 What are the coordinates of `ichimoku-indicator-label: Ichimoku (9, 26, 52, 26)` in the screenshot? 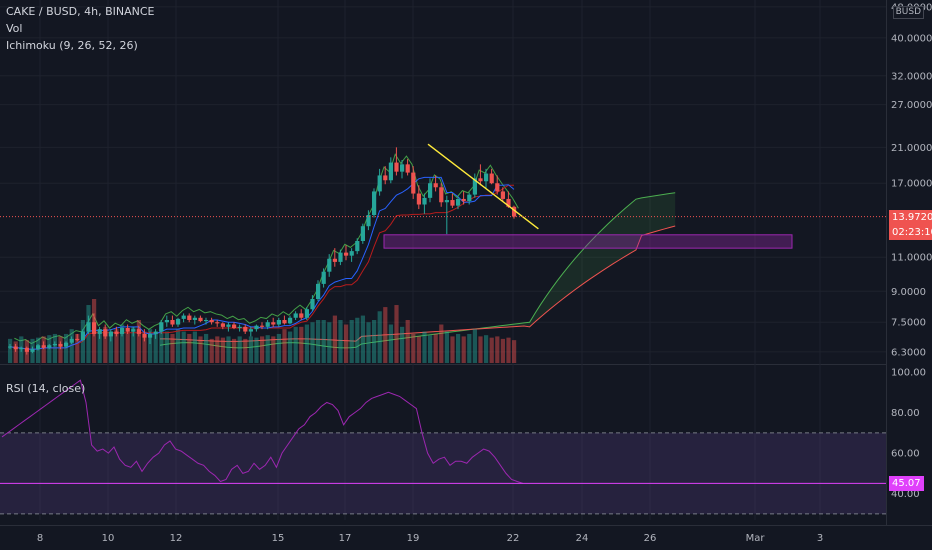 It's located at (72, 45).